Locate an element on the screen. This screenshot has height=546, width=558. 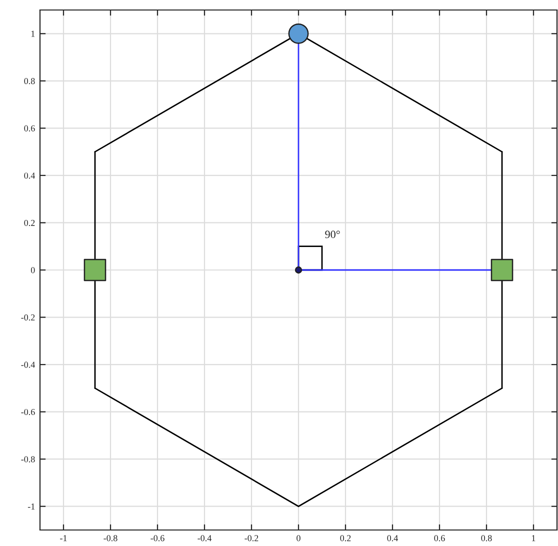
y-tick-label: 0.8 is located at coordinates (29, 81).